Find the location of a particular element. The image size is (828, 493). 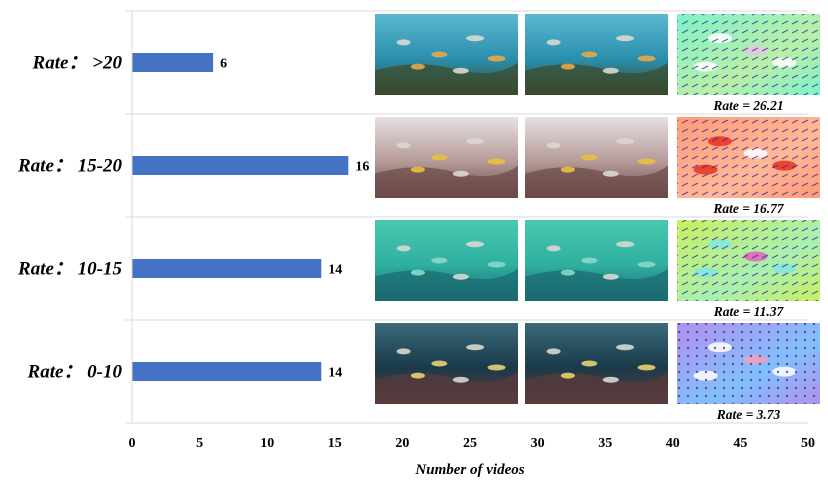

category-label: Rate： 15-20 is located at coordinates (69, 166).